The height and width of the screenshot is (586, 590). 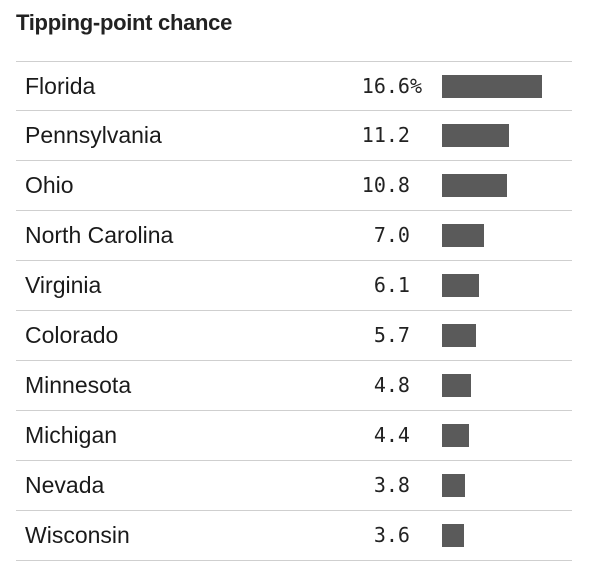 What do you see at coordinates (294, 536) in the screenshot?
I see `table-row: Wisconsin 3.6` at bounding box center [294, 536].